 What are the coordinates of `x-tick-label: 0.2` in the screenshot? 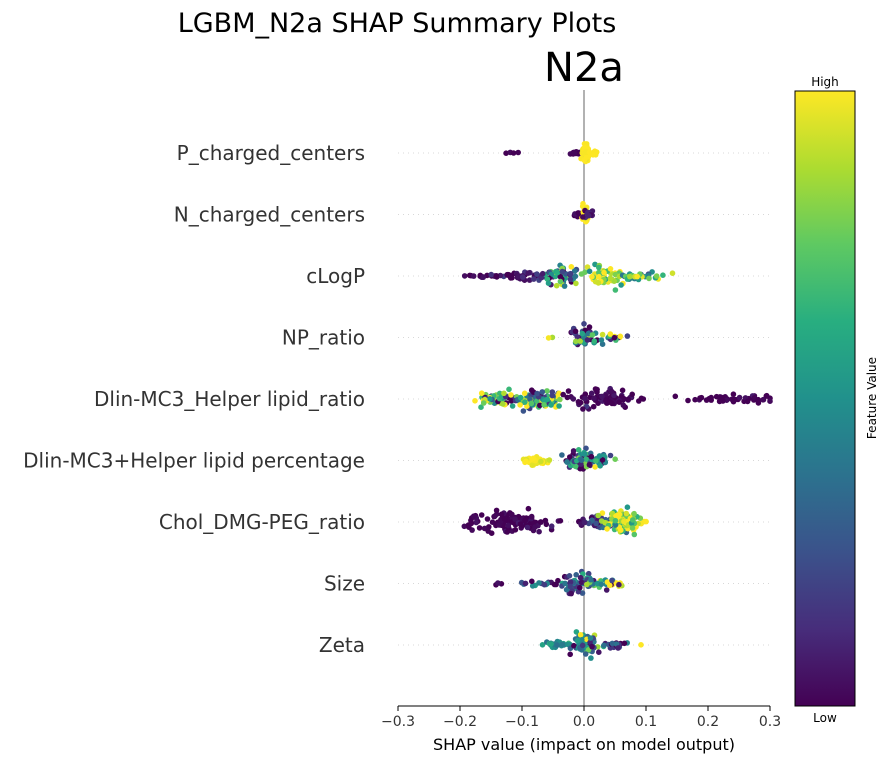 It's located at (708, 722).